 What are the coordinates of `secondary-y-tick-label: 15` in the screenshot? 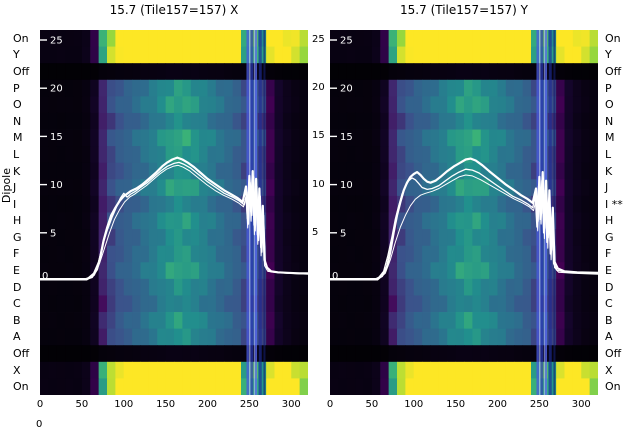 It's located at (318, 136).